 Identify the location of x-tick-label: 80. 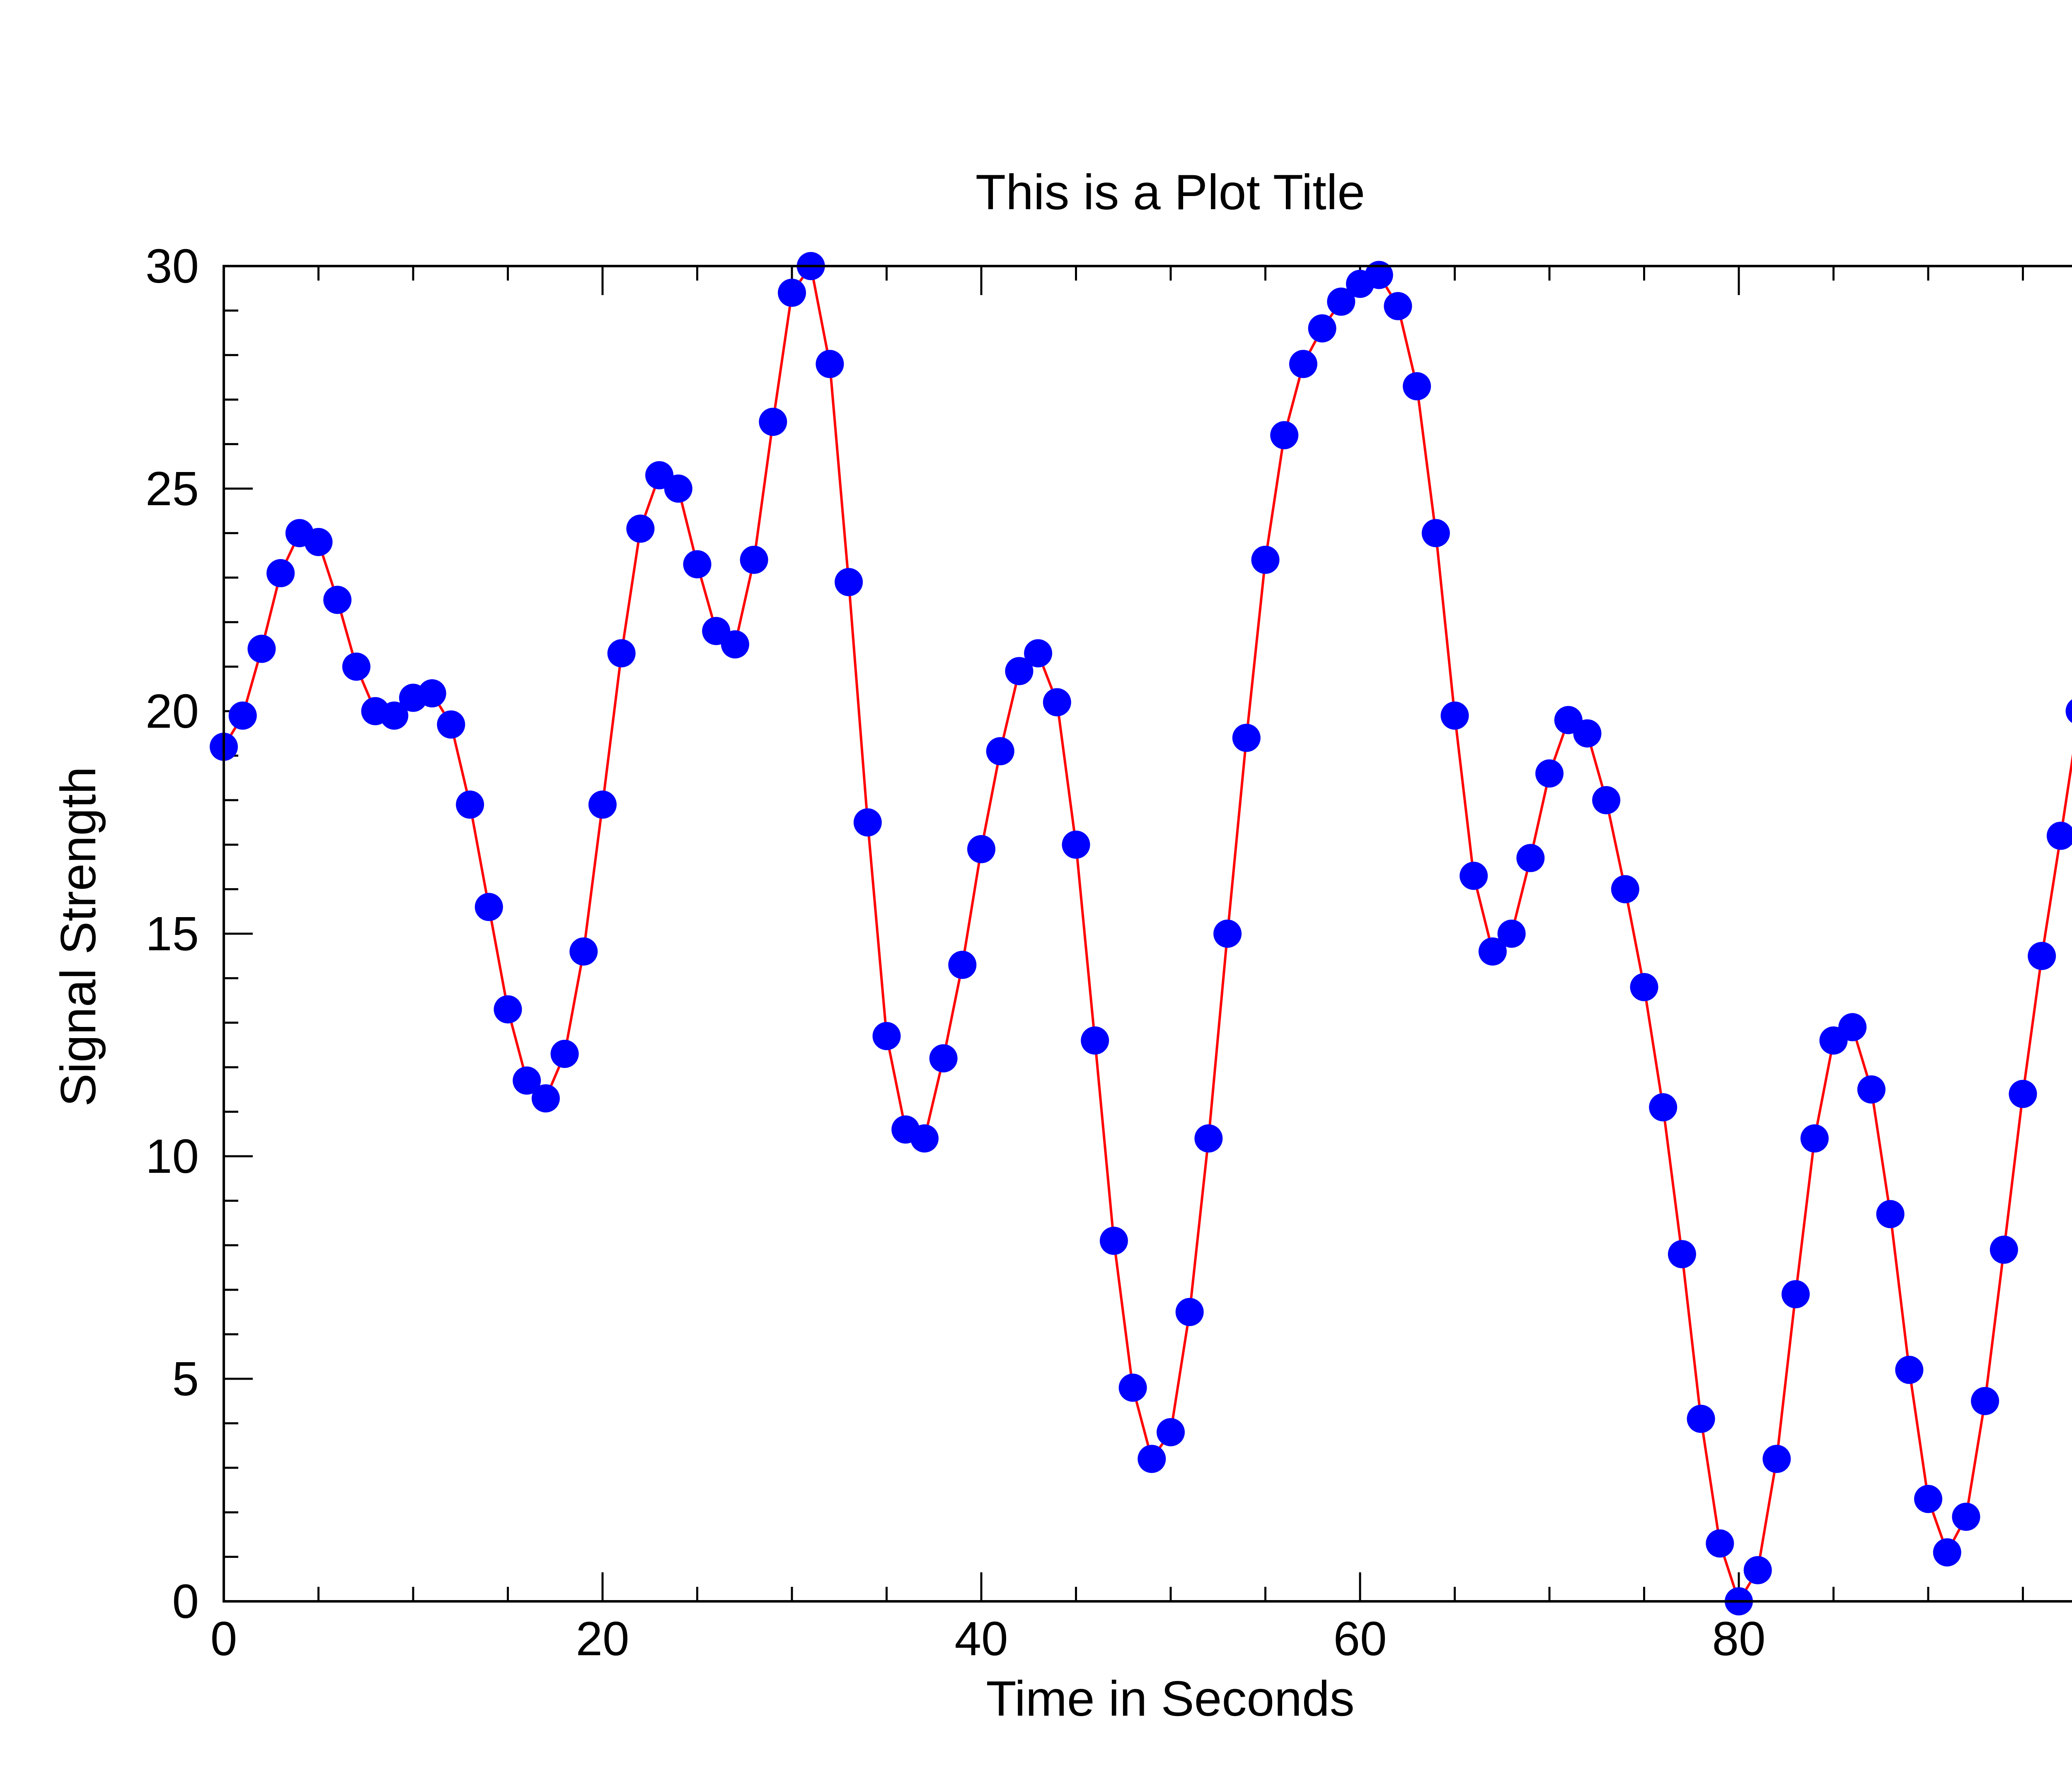
(1738, 1639).